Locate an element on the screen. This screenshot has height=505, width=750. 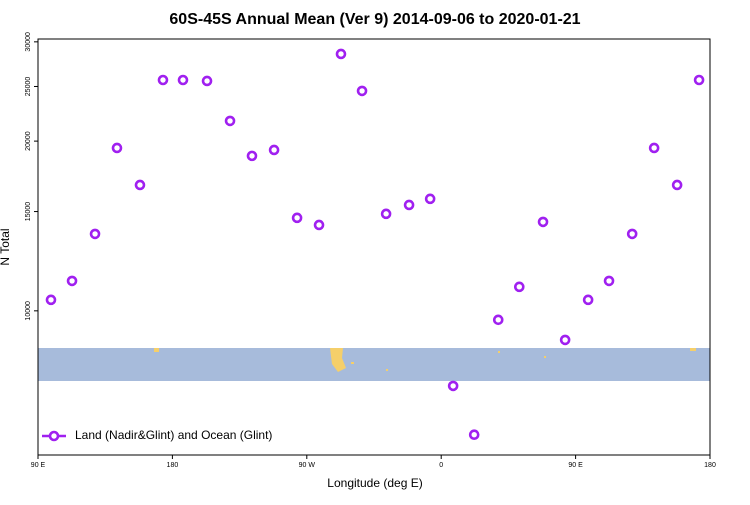
legend-marker is located at coordinates (54, 436).